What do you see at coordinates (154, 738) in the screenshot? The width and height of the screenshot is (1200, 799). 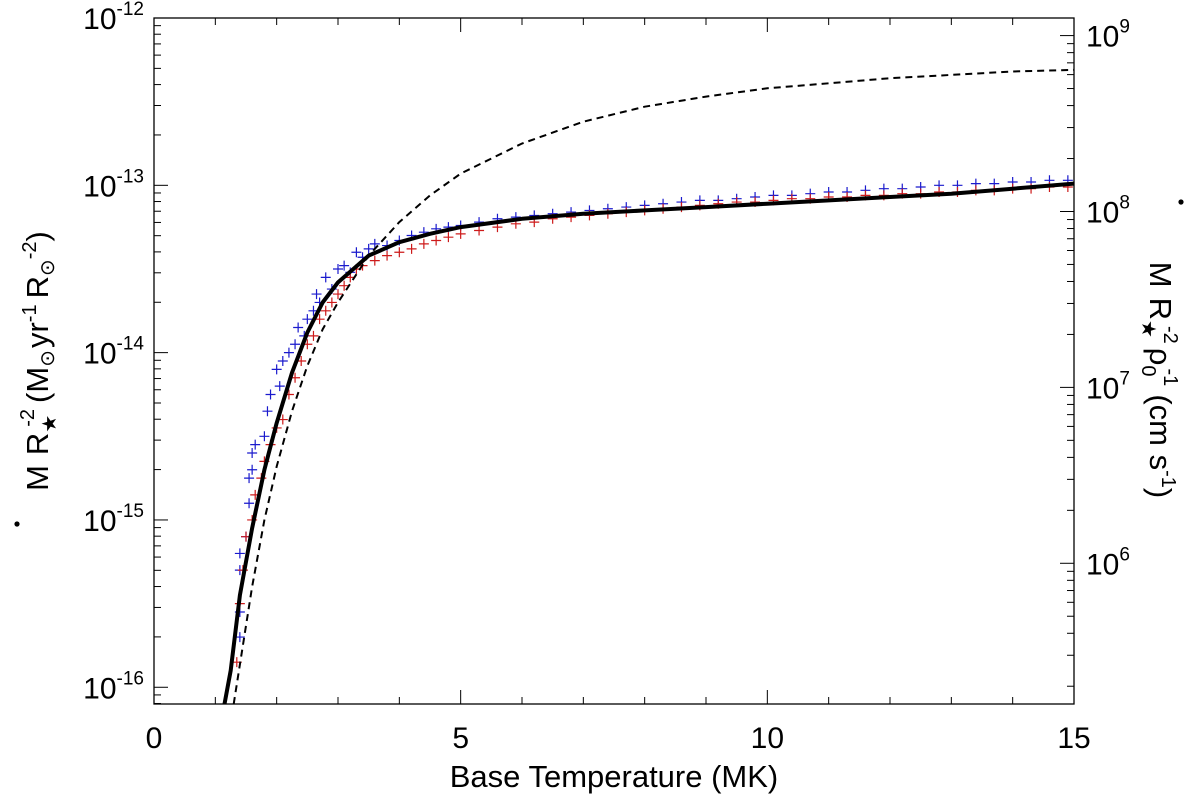 I see `x-tick-label: 0` at bounding box center [154, 738].